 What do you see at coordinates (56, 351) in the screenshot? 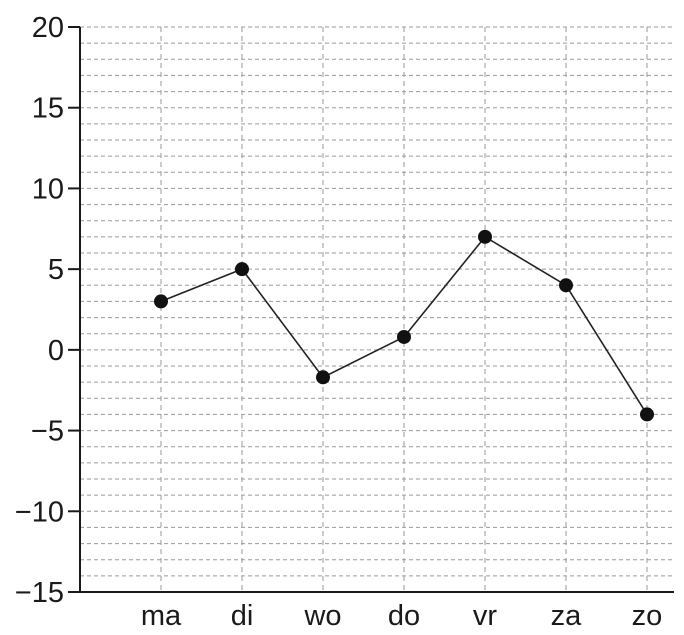
I see `y-tick-label: 0` at bounding box center [56, 351].